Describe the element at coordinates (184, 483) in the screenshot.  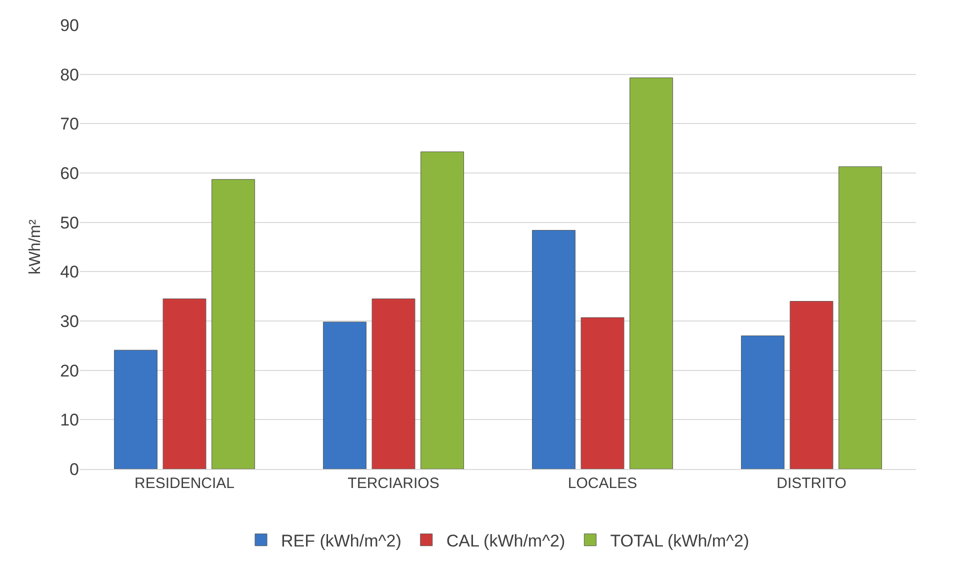
I see `x-tick-label: RESIDENCIAL` at that location.